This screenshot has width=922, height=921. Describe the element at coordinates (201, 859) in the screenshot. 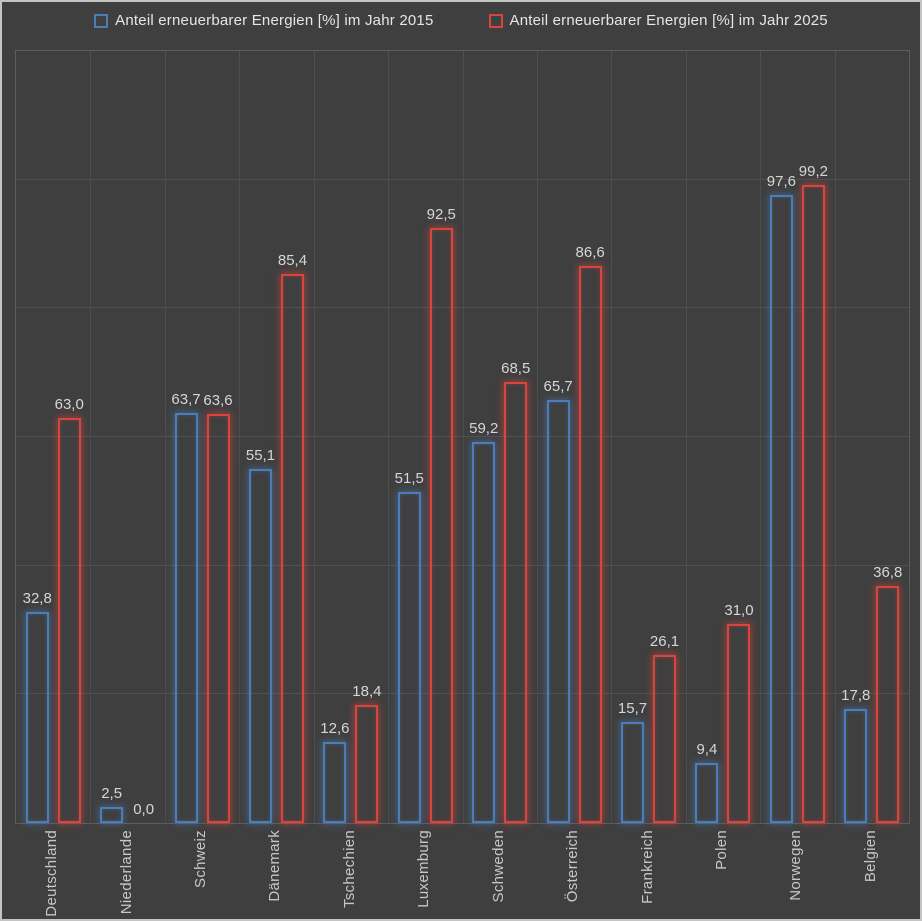

I see `category-label-schweiz: Schweiz` at that location.